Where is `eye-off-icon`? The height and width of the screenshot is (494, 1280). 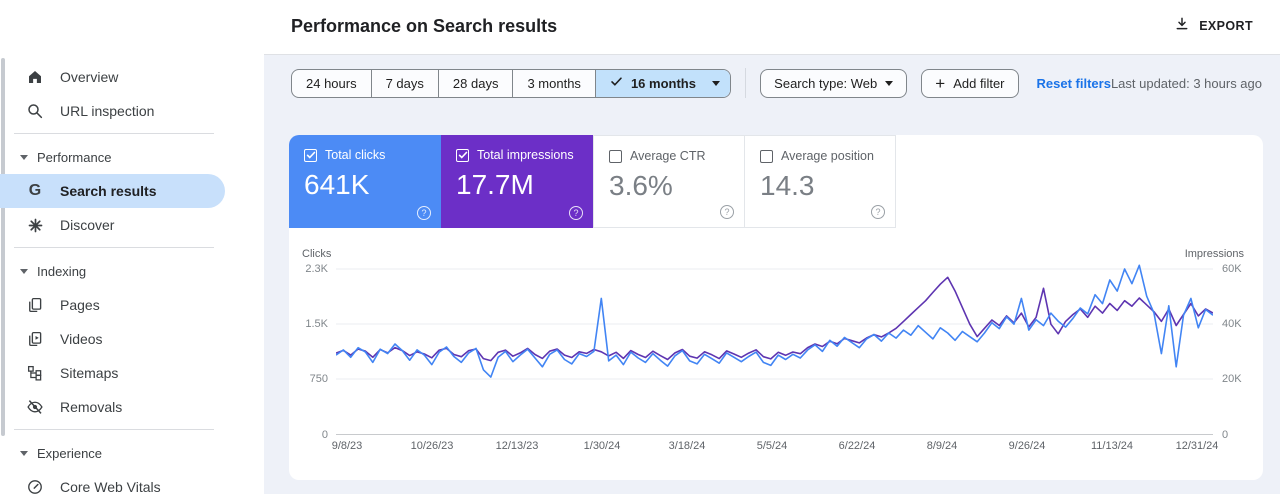 eye-off-icon is located at coordinates (35, 407).